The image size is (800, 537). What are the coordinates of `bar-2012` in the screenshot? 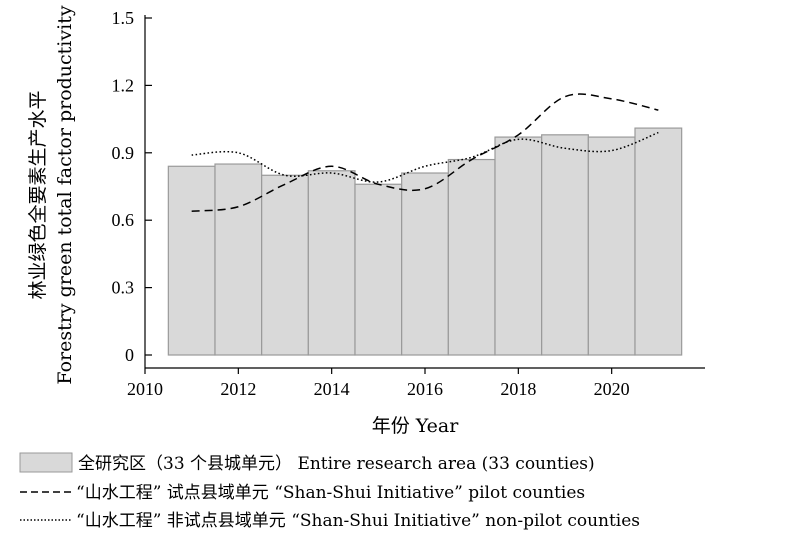 It's located at (238, 259).